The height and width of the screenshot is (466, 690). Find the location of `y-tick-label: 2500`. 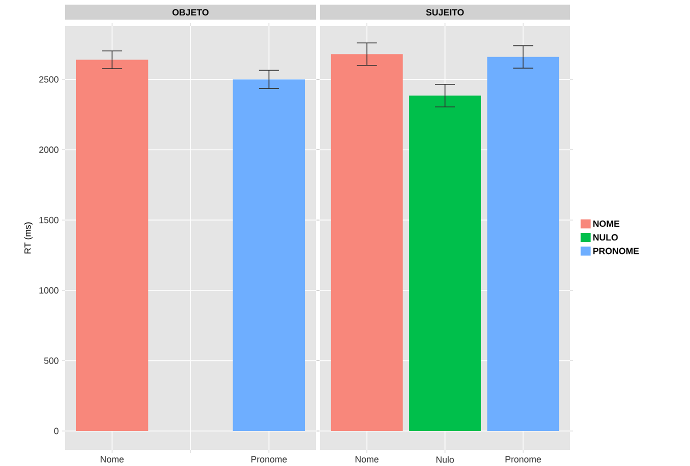

y-tick-label: 2500 is located at coordinates (48, 79).